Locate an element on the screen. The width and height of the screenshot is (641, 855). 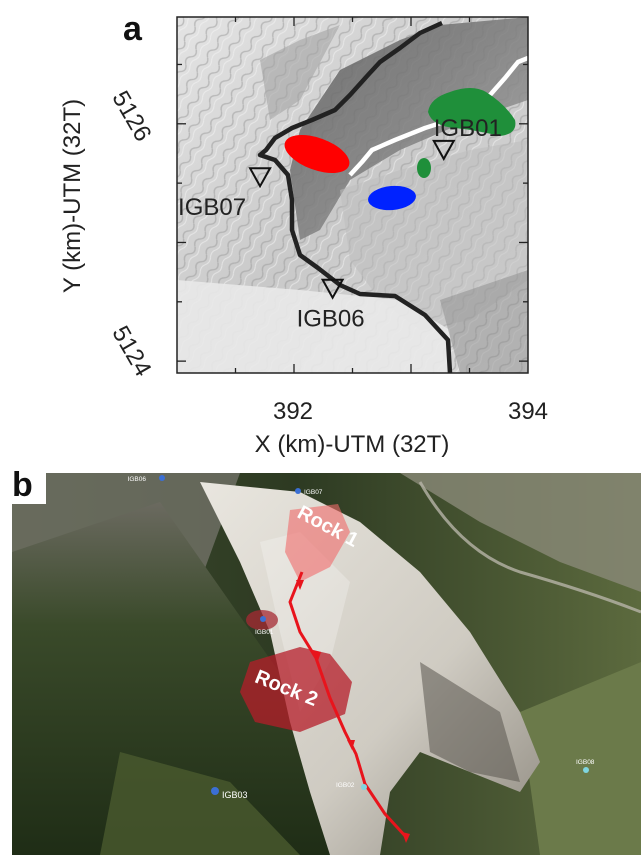
svg-text: IGB06 is located at coordinates (137, 479).